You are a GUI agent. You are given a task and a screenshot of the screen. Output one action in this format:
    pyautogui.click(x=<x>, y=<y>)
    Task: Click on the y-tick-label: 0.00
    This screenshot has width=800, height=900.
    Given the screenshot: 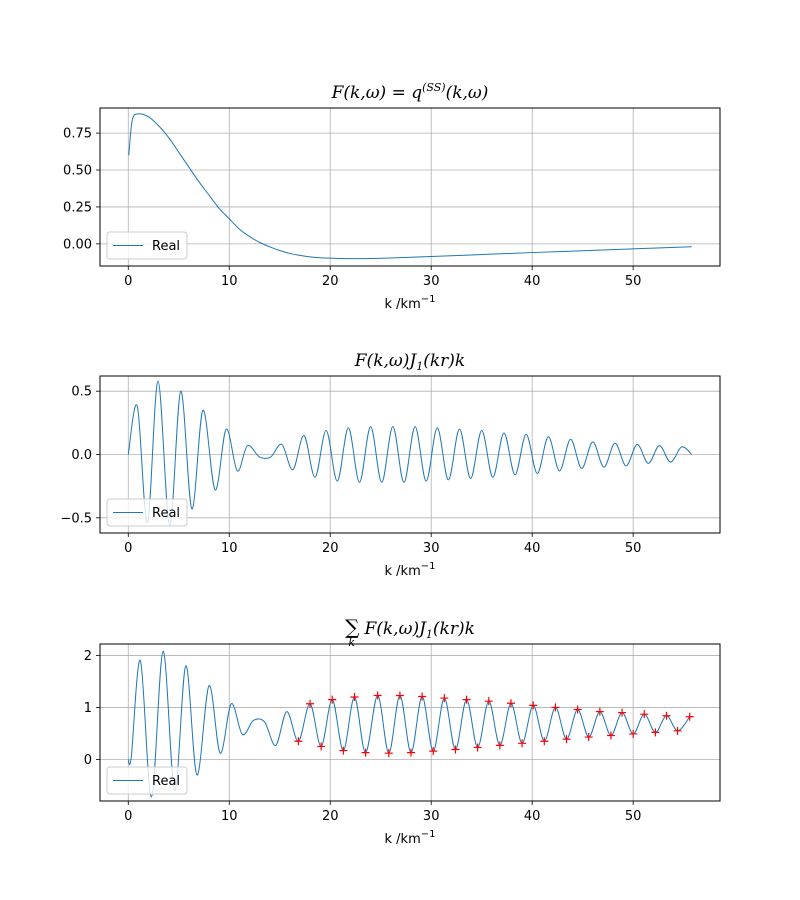 What is the action you would take?
    pyautogui.click(x=77, y=244)
    